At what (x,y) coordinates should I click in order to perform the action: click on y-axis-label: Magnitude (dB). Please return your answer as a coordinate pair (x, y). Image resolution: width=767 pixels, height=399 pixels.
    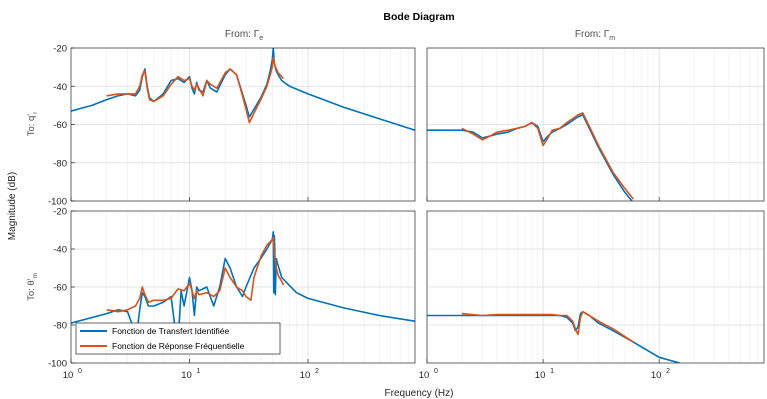
    Looking at the image, I should click on (12, 206).